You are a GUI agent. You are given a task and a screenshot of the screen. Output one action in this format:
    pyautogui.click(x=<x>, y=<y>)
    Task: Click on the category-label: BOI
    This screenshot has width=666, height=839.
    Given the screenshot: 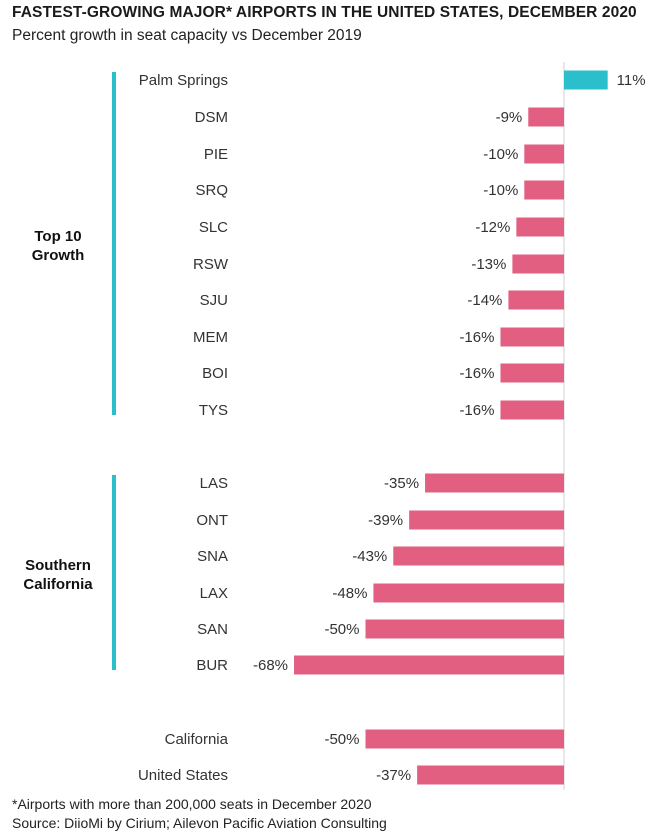 What is the action you would take?
    pyautogui.click(x=215, y=373)
    